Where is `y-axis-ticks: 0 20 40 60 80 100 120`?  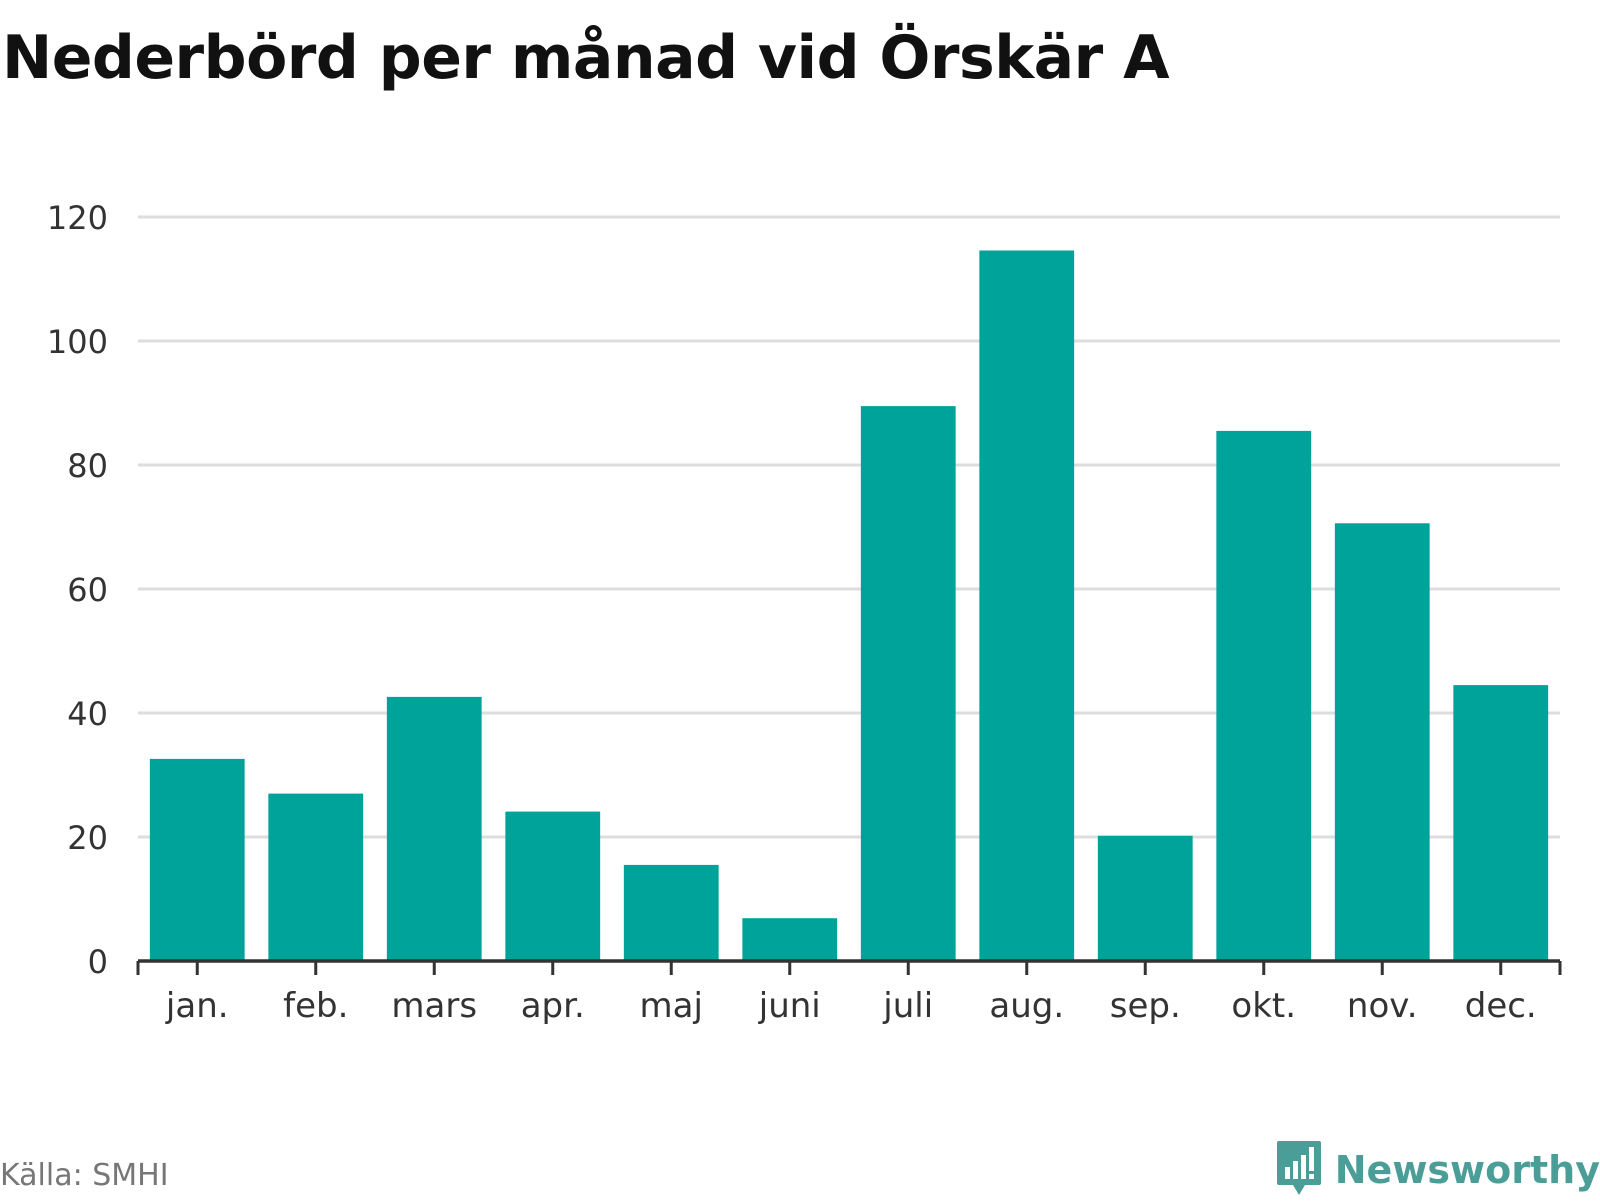 y-axis-ticks: 0 20 40 60 80 100 120 is located at coordinates (77, 590).